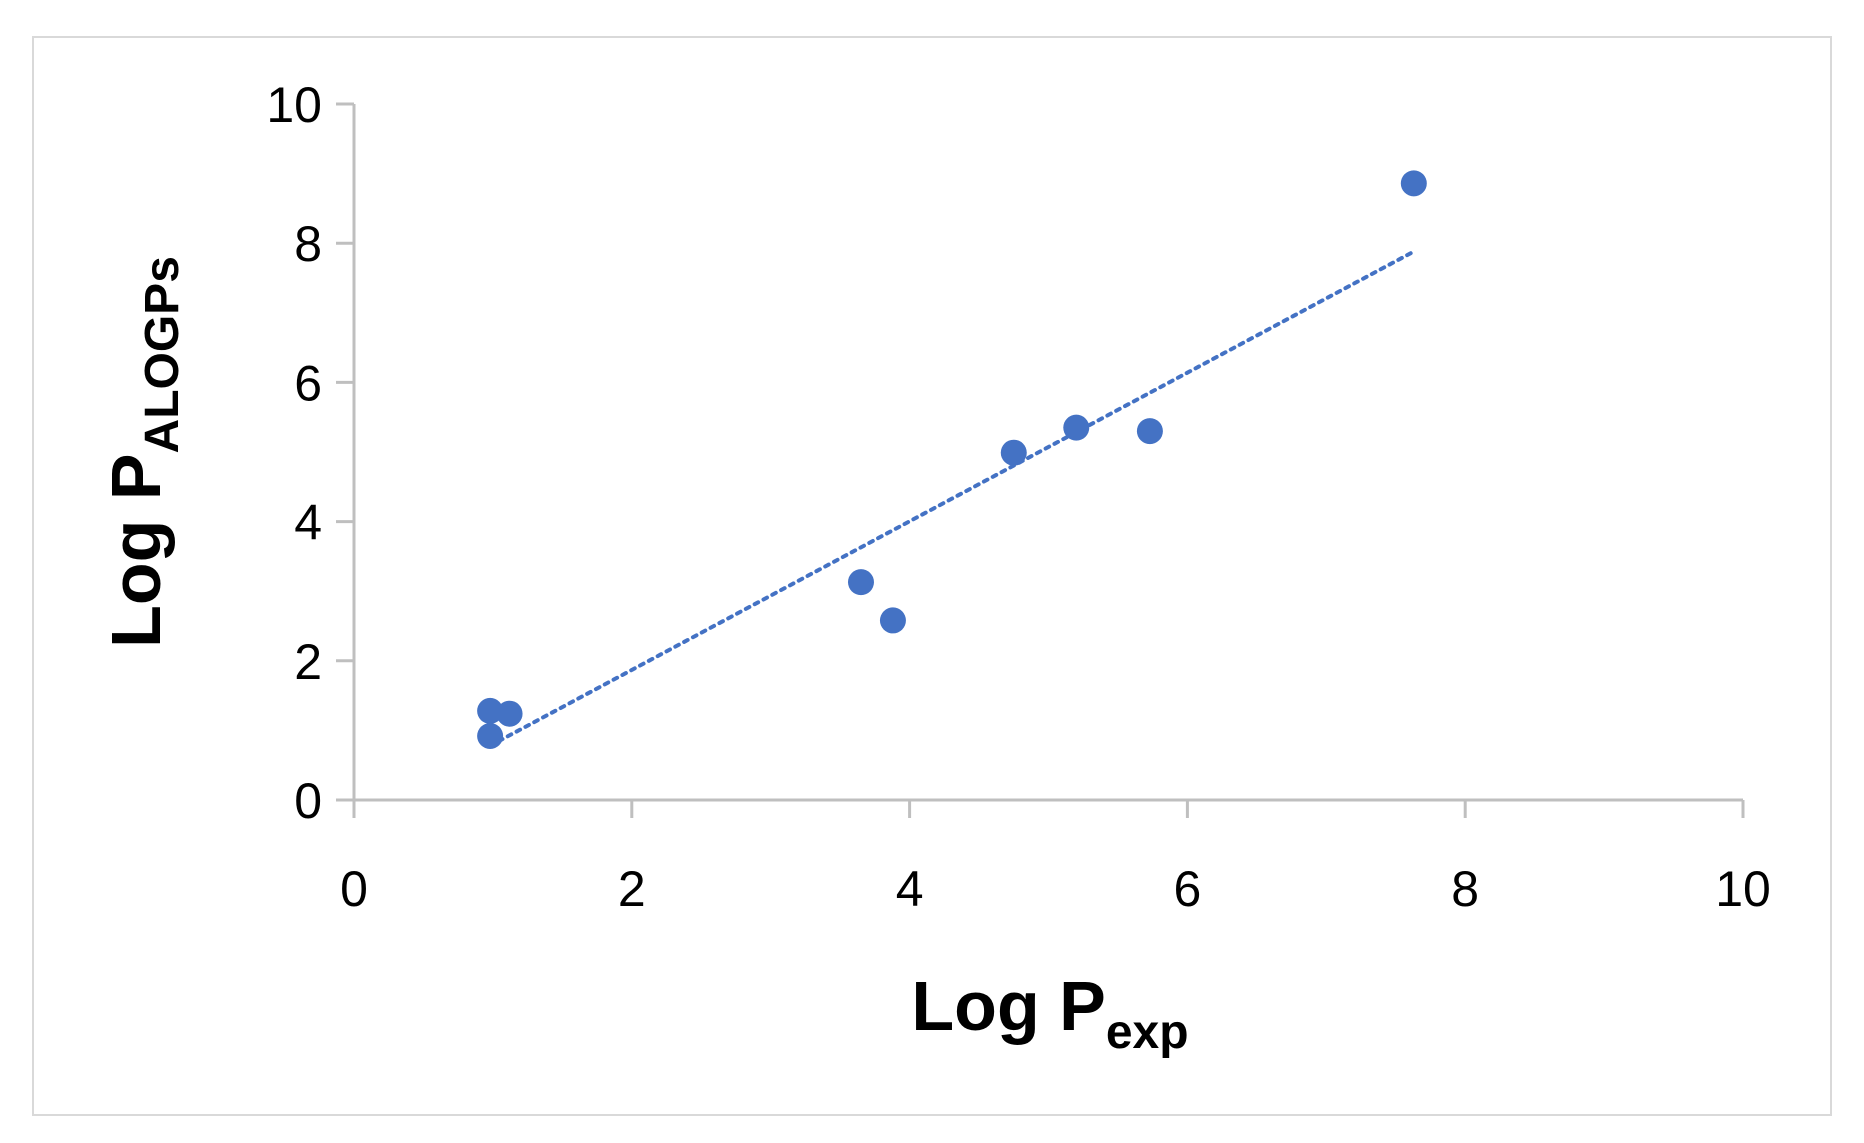 The image size is (1864, 1143). I want to click on y-tick-labels: 0 2 4 6 8 10, so click(294, 453).